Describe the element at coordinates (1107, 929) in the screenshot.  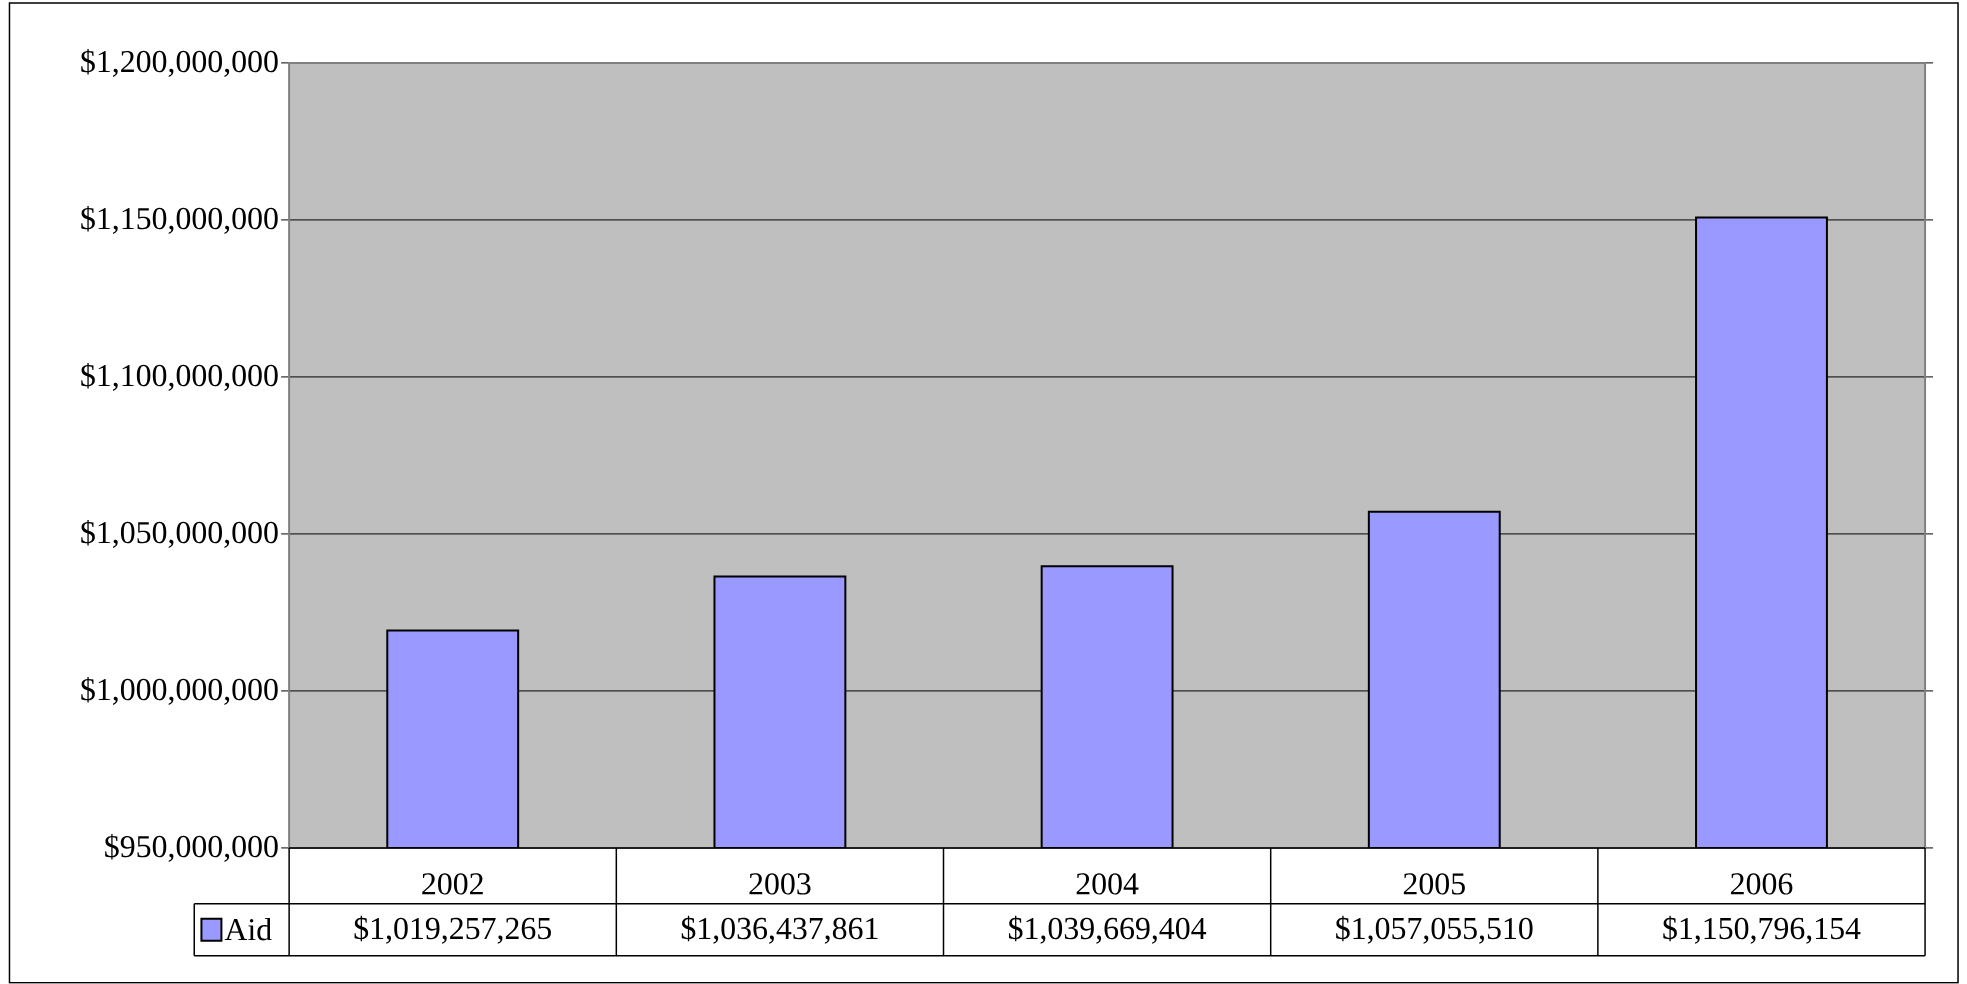
I see `data-label: $1,039,669,404` at that location.